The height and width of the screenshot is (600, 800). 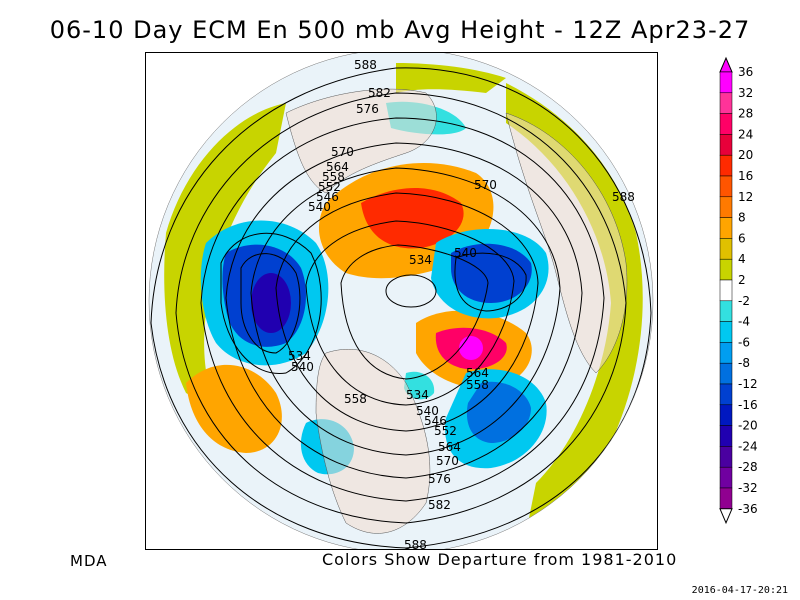 I want to click on legend-label: -6, so click(x=744, y=342).